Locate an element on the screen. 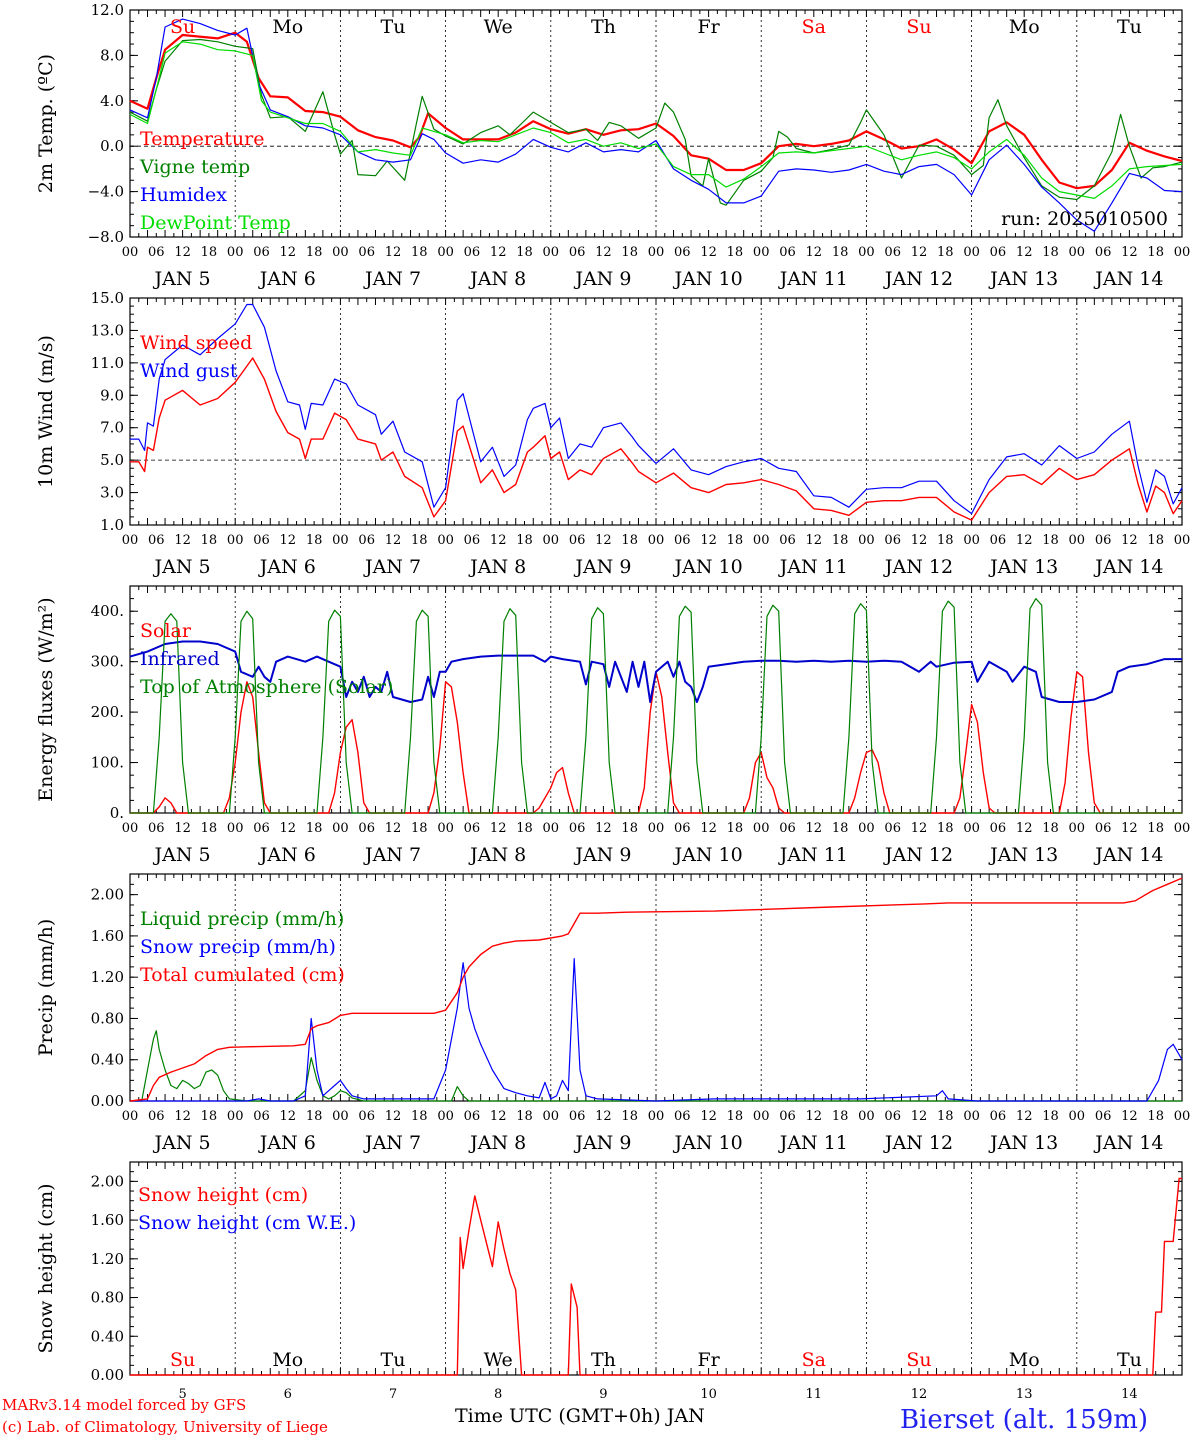 The width and height of the screenshot is (1194, 1440). y-tick-label: 12.0 is located at coordinates (107, 10).